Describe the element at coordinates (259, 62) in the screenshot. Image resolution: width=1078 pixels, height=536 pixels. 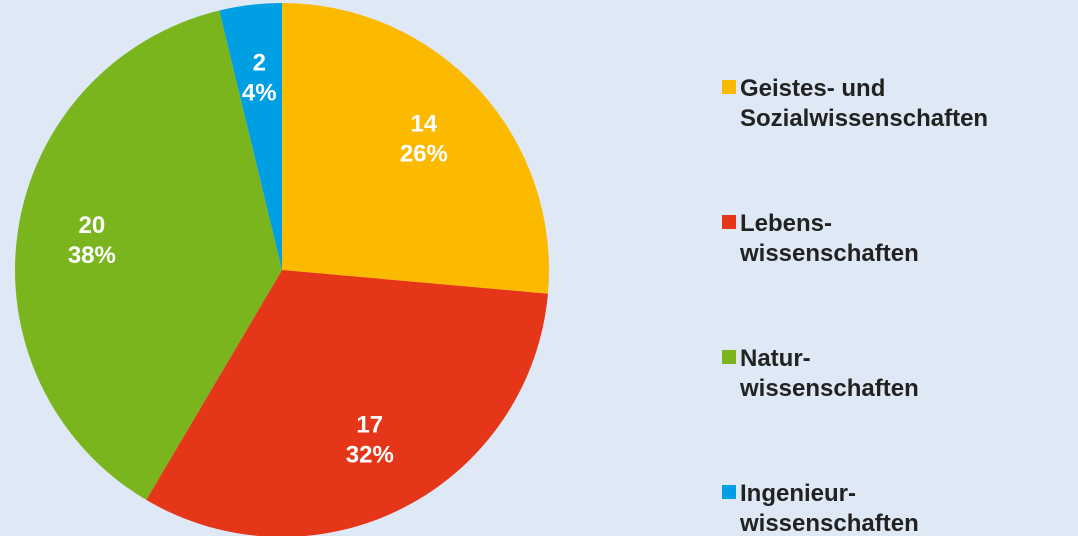
I see `slice-value-label: 2` at that location.